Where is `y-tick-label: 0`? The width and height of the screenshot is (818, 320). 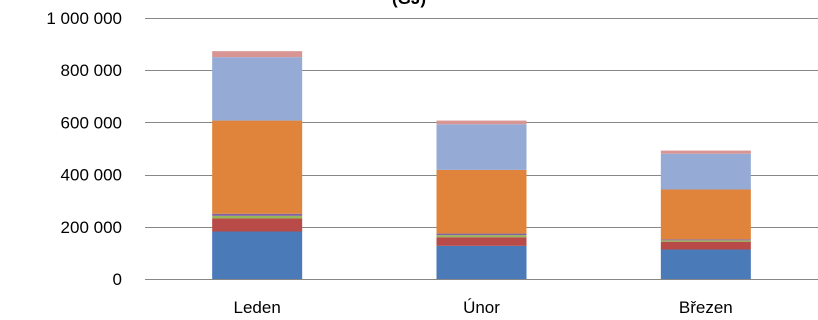
y-tick-label: 0 is located at coordinates (117, 279).